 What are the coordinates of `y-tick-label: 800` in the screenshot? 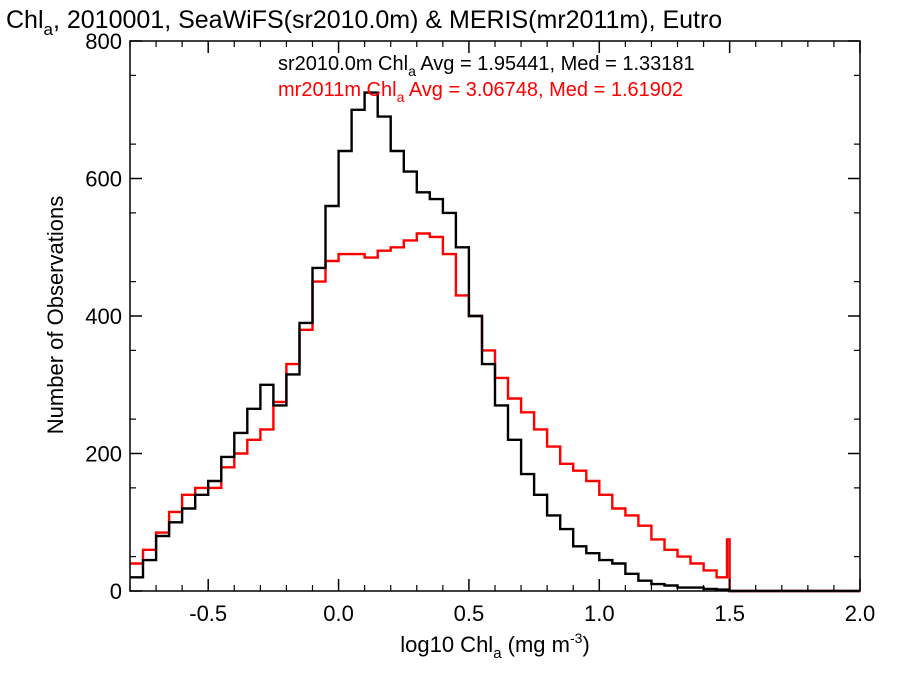 It's located at (103, 41).